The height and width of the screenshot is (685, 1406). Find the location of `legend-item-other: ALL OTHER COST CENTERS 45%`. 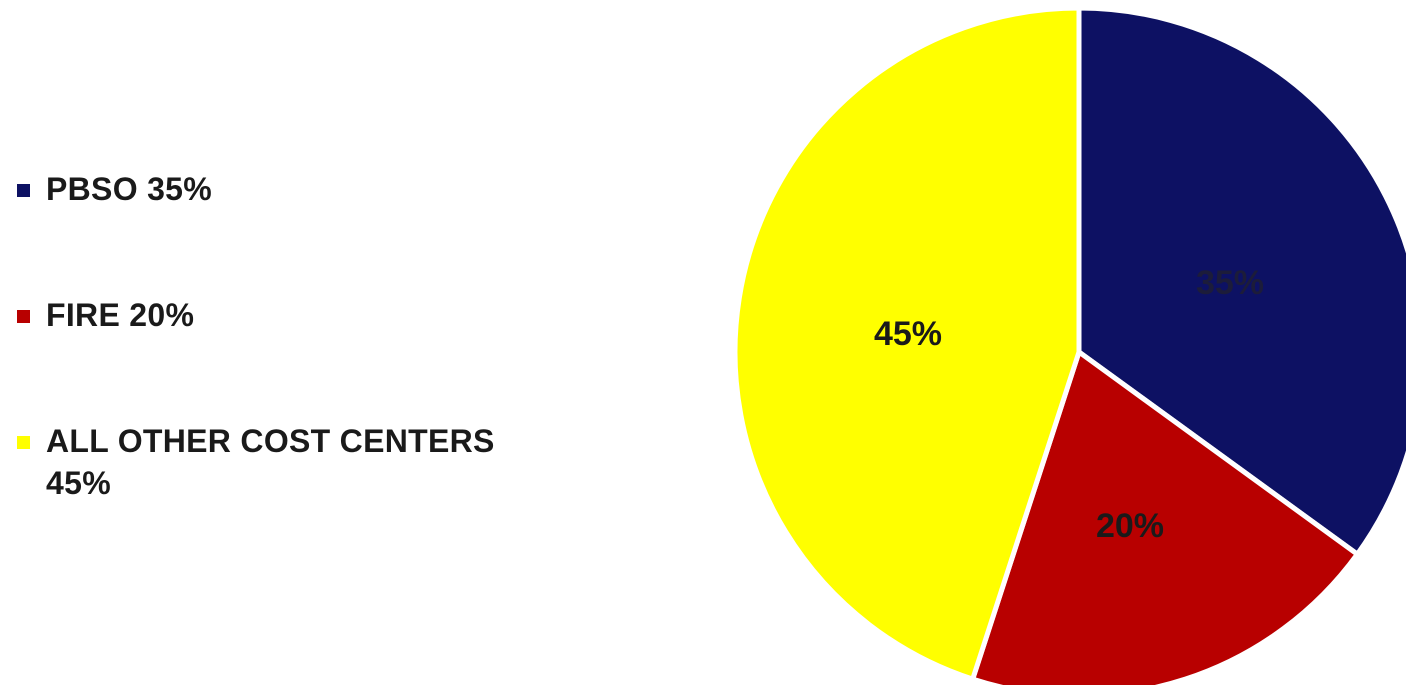

legend-item-other: ALL OTHER COST CENTERS 45% is located at coordinates (265, 462).